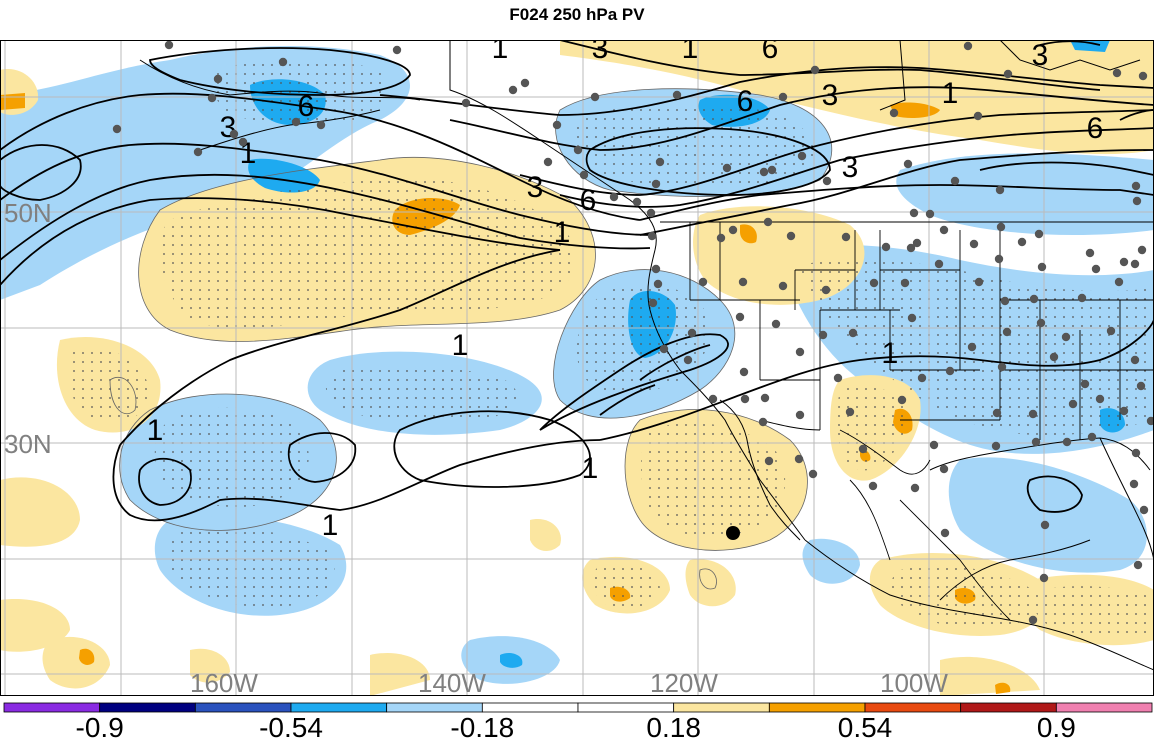 This screenshot has height=739, width=1154. Describe the element at coordinates (482, 725) in the screenshot. I see `colorbar-tick-label: -0.18` at that location.